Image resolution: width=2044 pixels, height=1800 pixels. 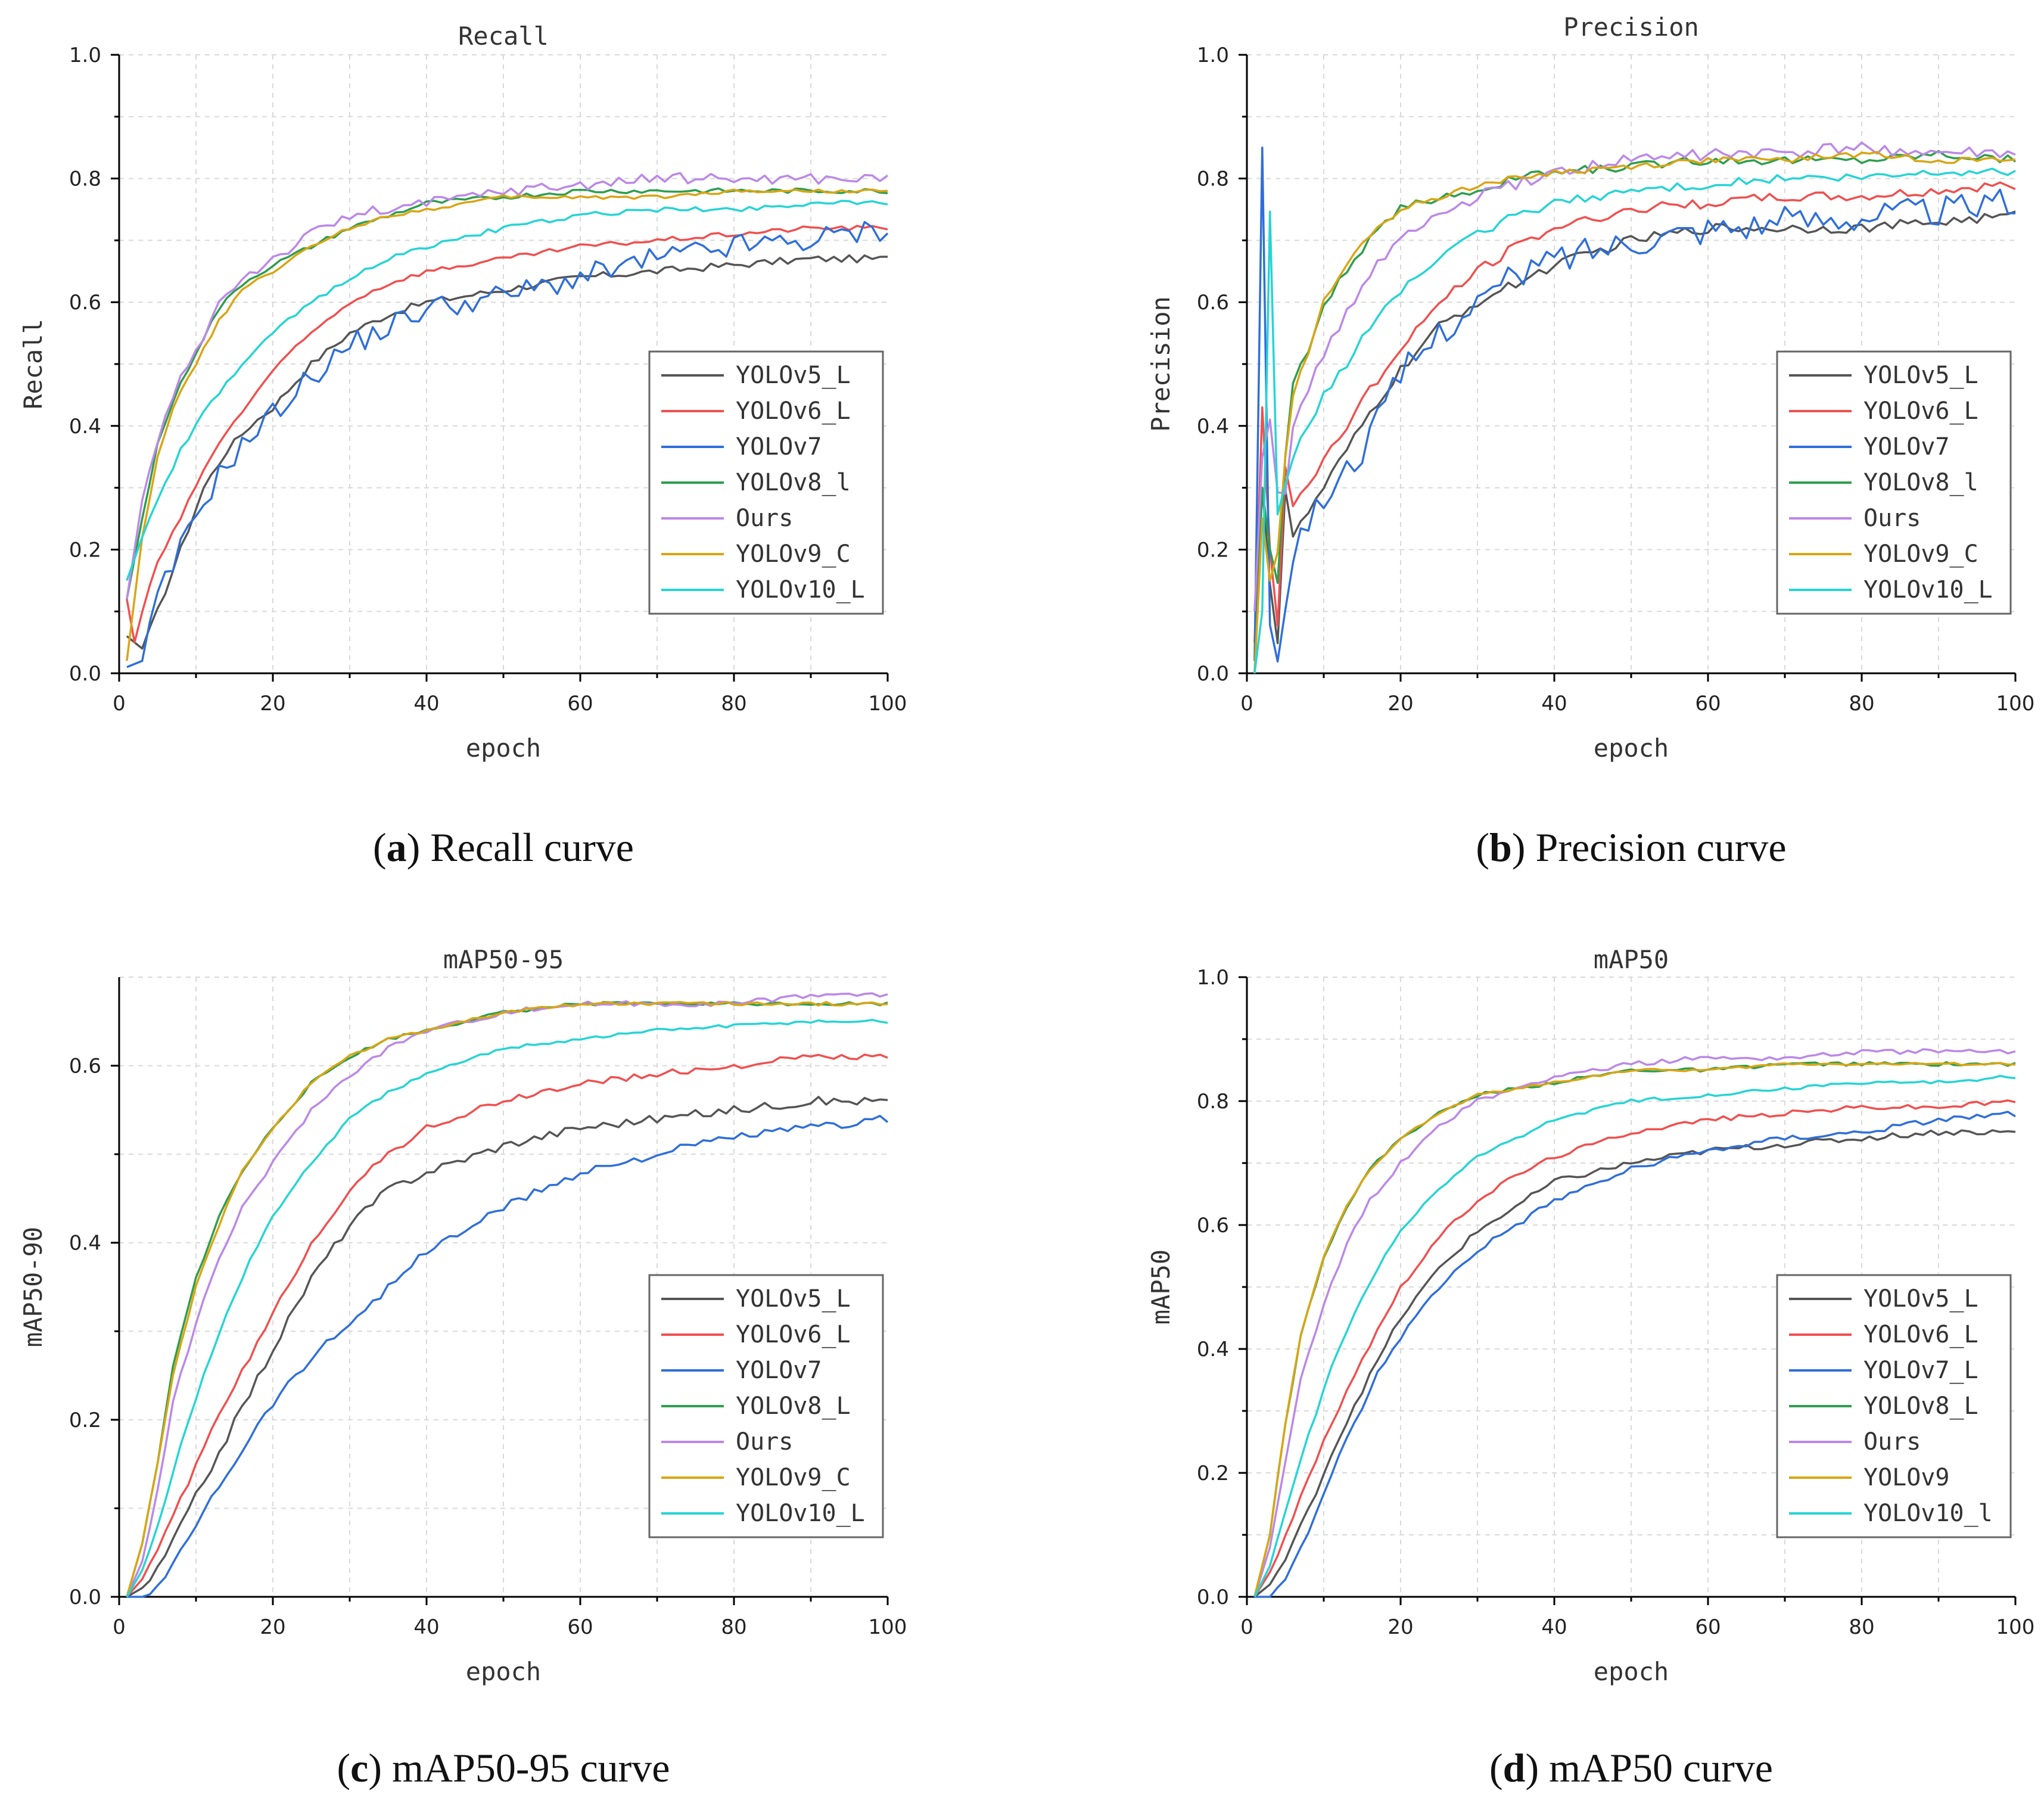 What do you see at coordinates (1160, 1287) in the screenshot?
I see `y-axis-title: mAP50` at bounding box center [1160, 1287].